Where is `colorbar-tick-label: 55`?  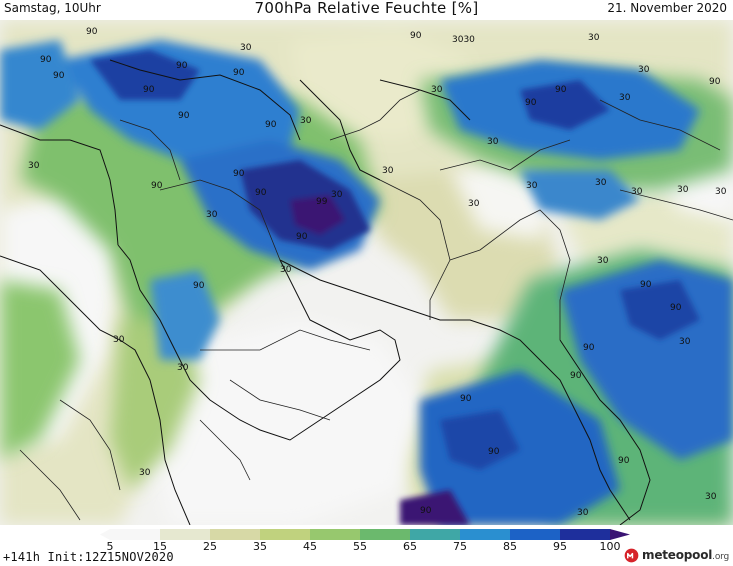
colorbar-tick-label: 55 is located at coordinates (360, 546).